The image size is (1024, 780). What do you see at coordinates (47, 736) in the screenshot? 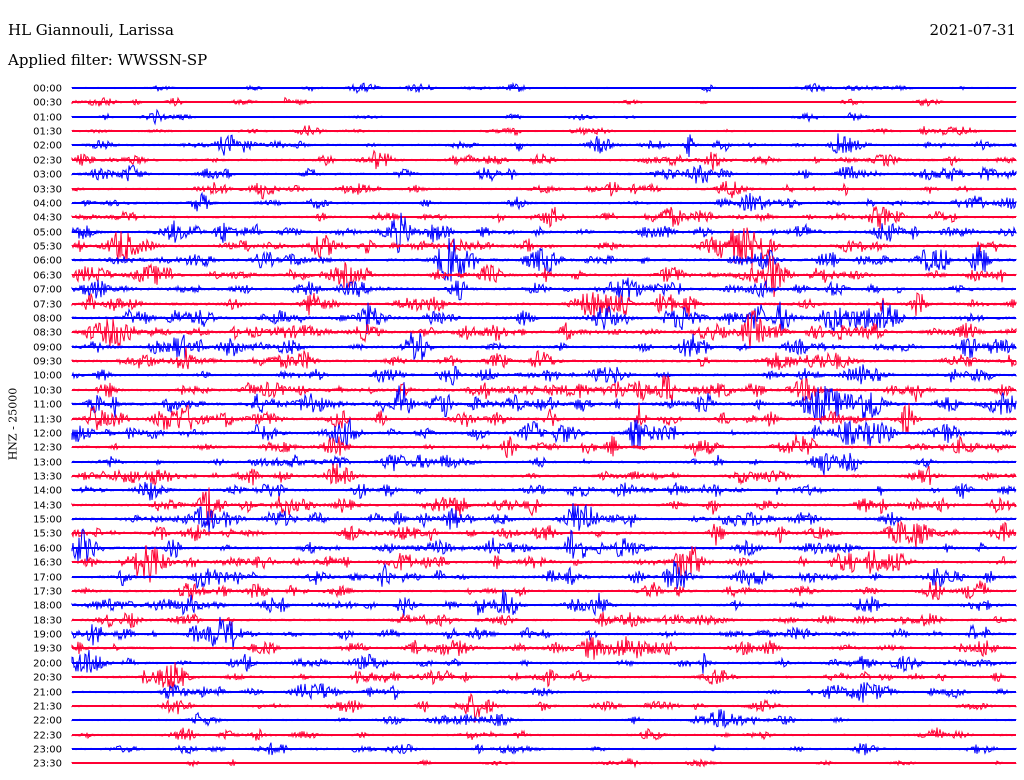
I see `row-time-label: 22:30` at bounding box center [47, 736].